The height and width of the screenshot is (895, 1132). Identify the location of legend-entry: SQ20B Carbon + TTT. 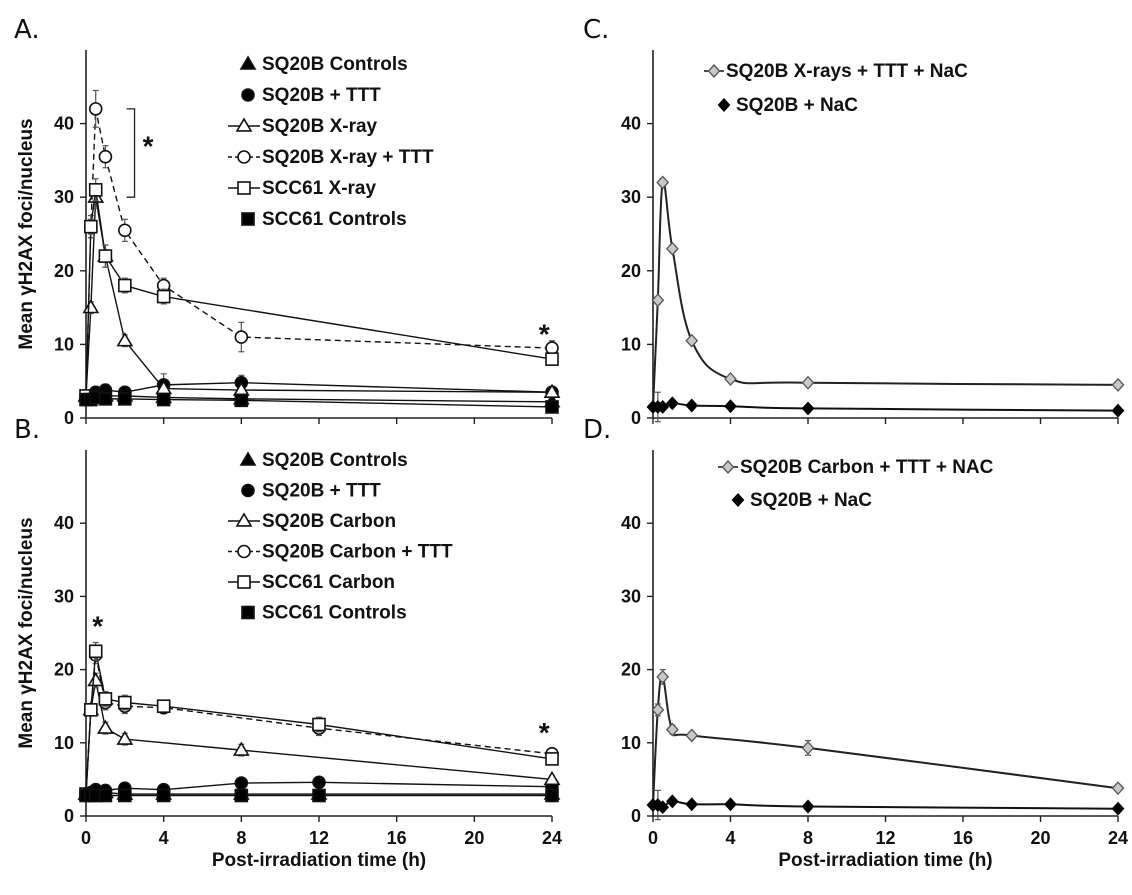
(340, 552).